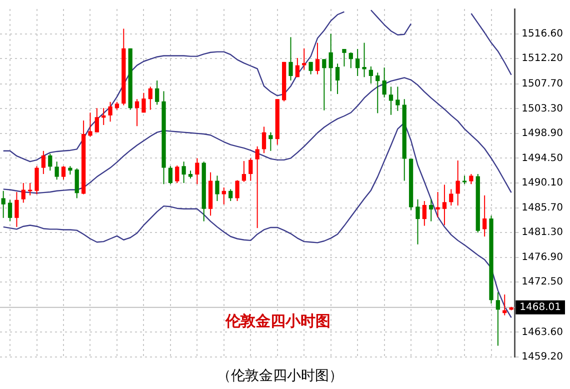 The width and height of the screenshot is (570, 389). What do you see at coordinates (543, 108) in the screenshot?
I see `y-tick-label: 1503.30` at bounding box center [543, 108].